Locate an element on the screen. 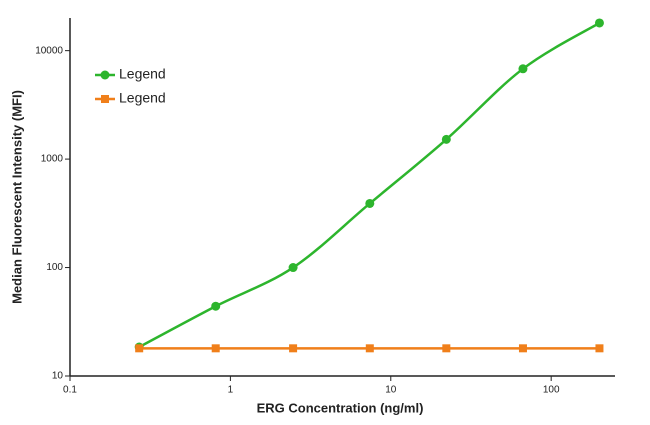 This screenshot has height=425, width=650. y-tick-label: 10000 is located at coordinates (49, 50).